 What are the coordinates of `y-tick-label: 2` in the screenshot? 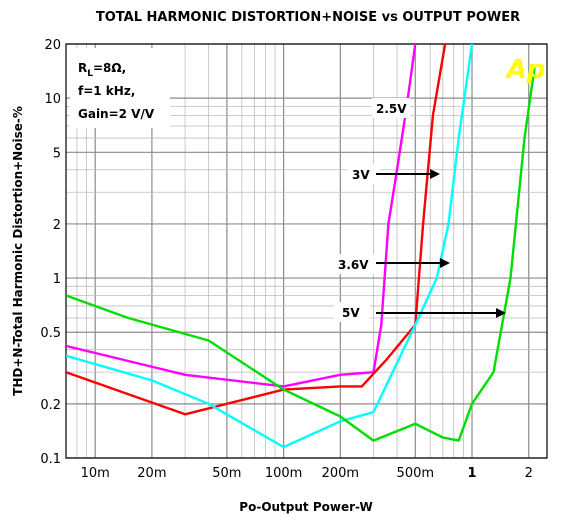 It's located at (57, 225).